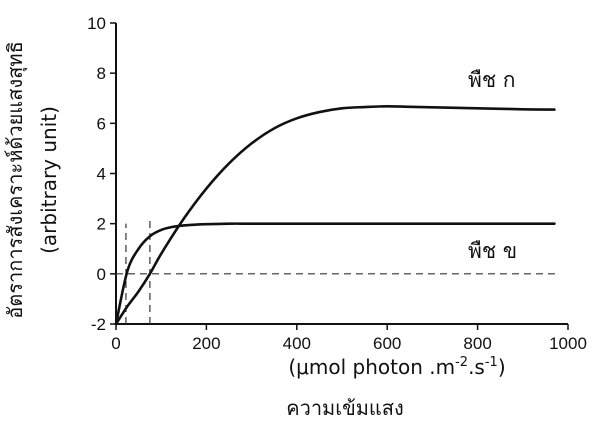  I want to click on x-tick-label: 200, so click(206, 343).